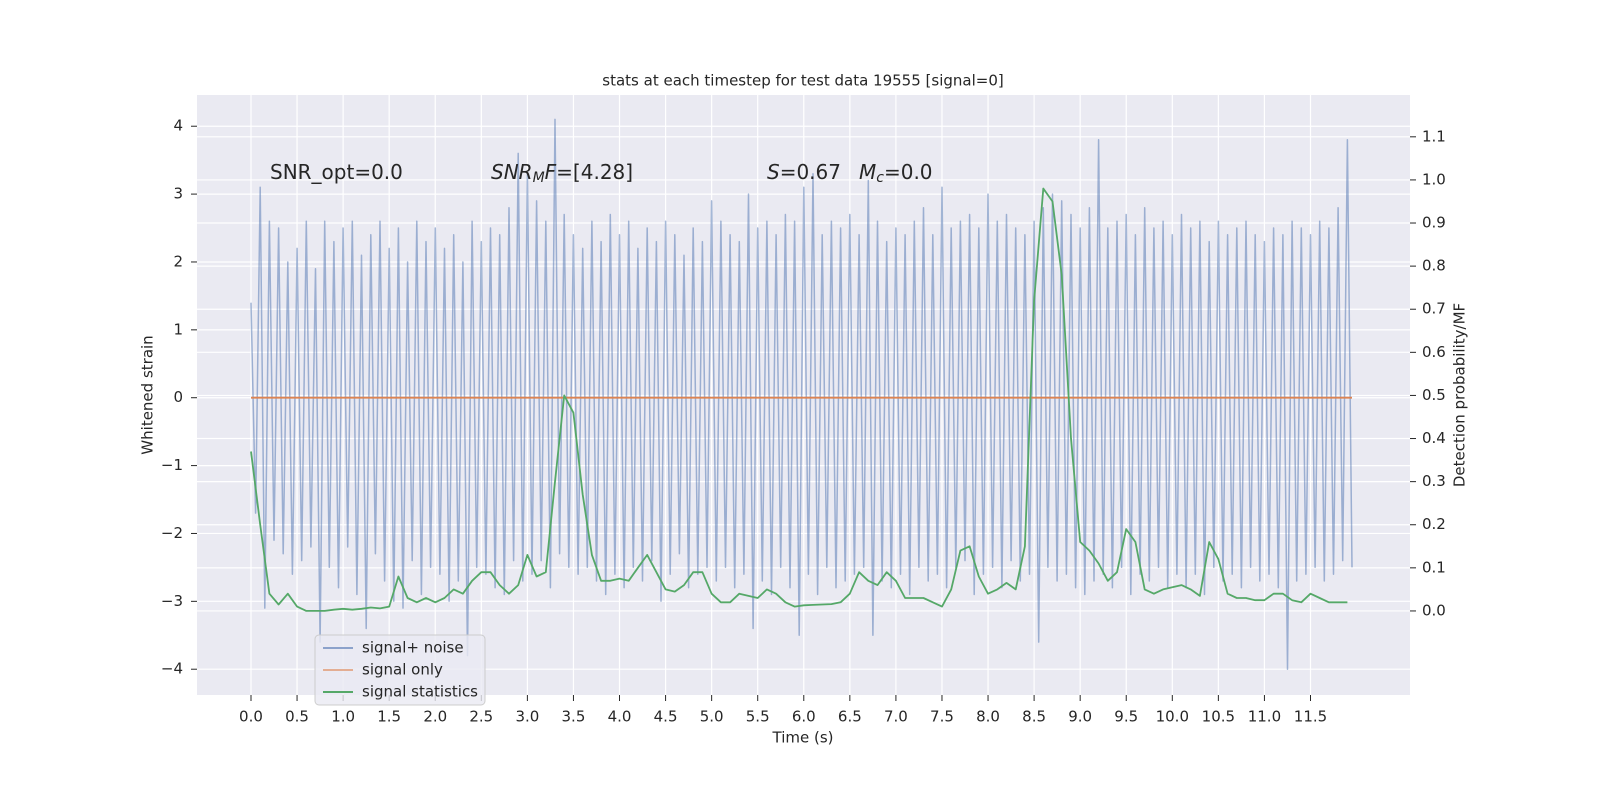 The height and width of the screenshot is (800, 1600). What do you see at coordinates (413, 648) in the screenshot?
I see `legend-label: signal+ noise` at bounding box center [413, 648].